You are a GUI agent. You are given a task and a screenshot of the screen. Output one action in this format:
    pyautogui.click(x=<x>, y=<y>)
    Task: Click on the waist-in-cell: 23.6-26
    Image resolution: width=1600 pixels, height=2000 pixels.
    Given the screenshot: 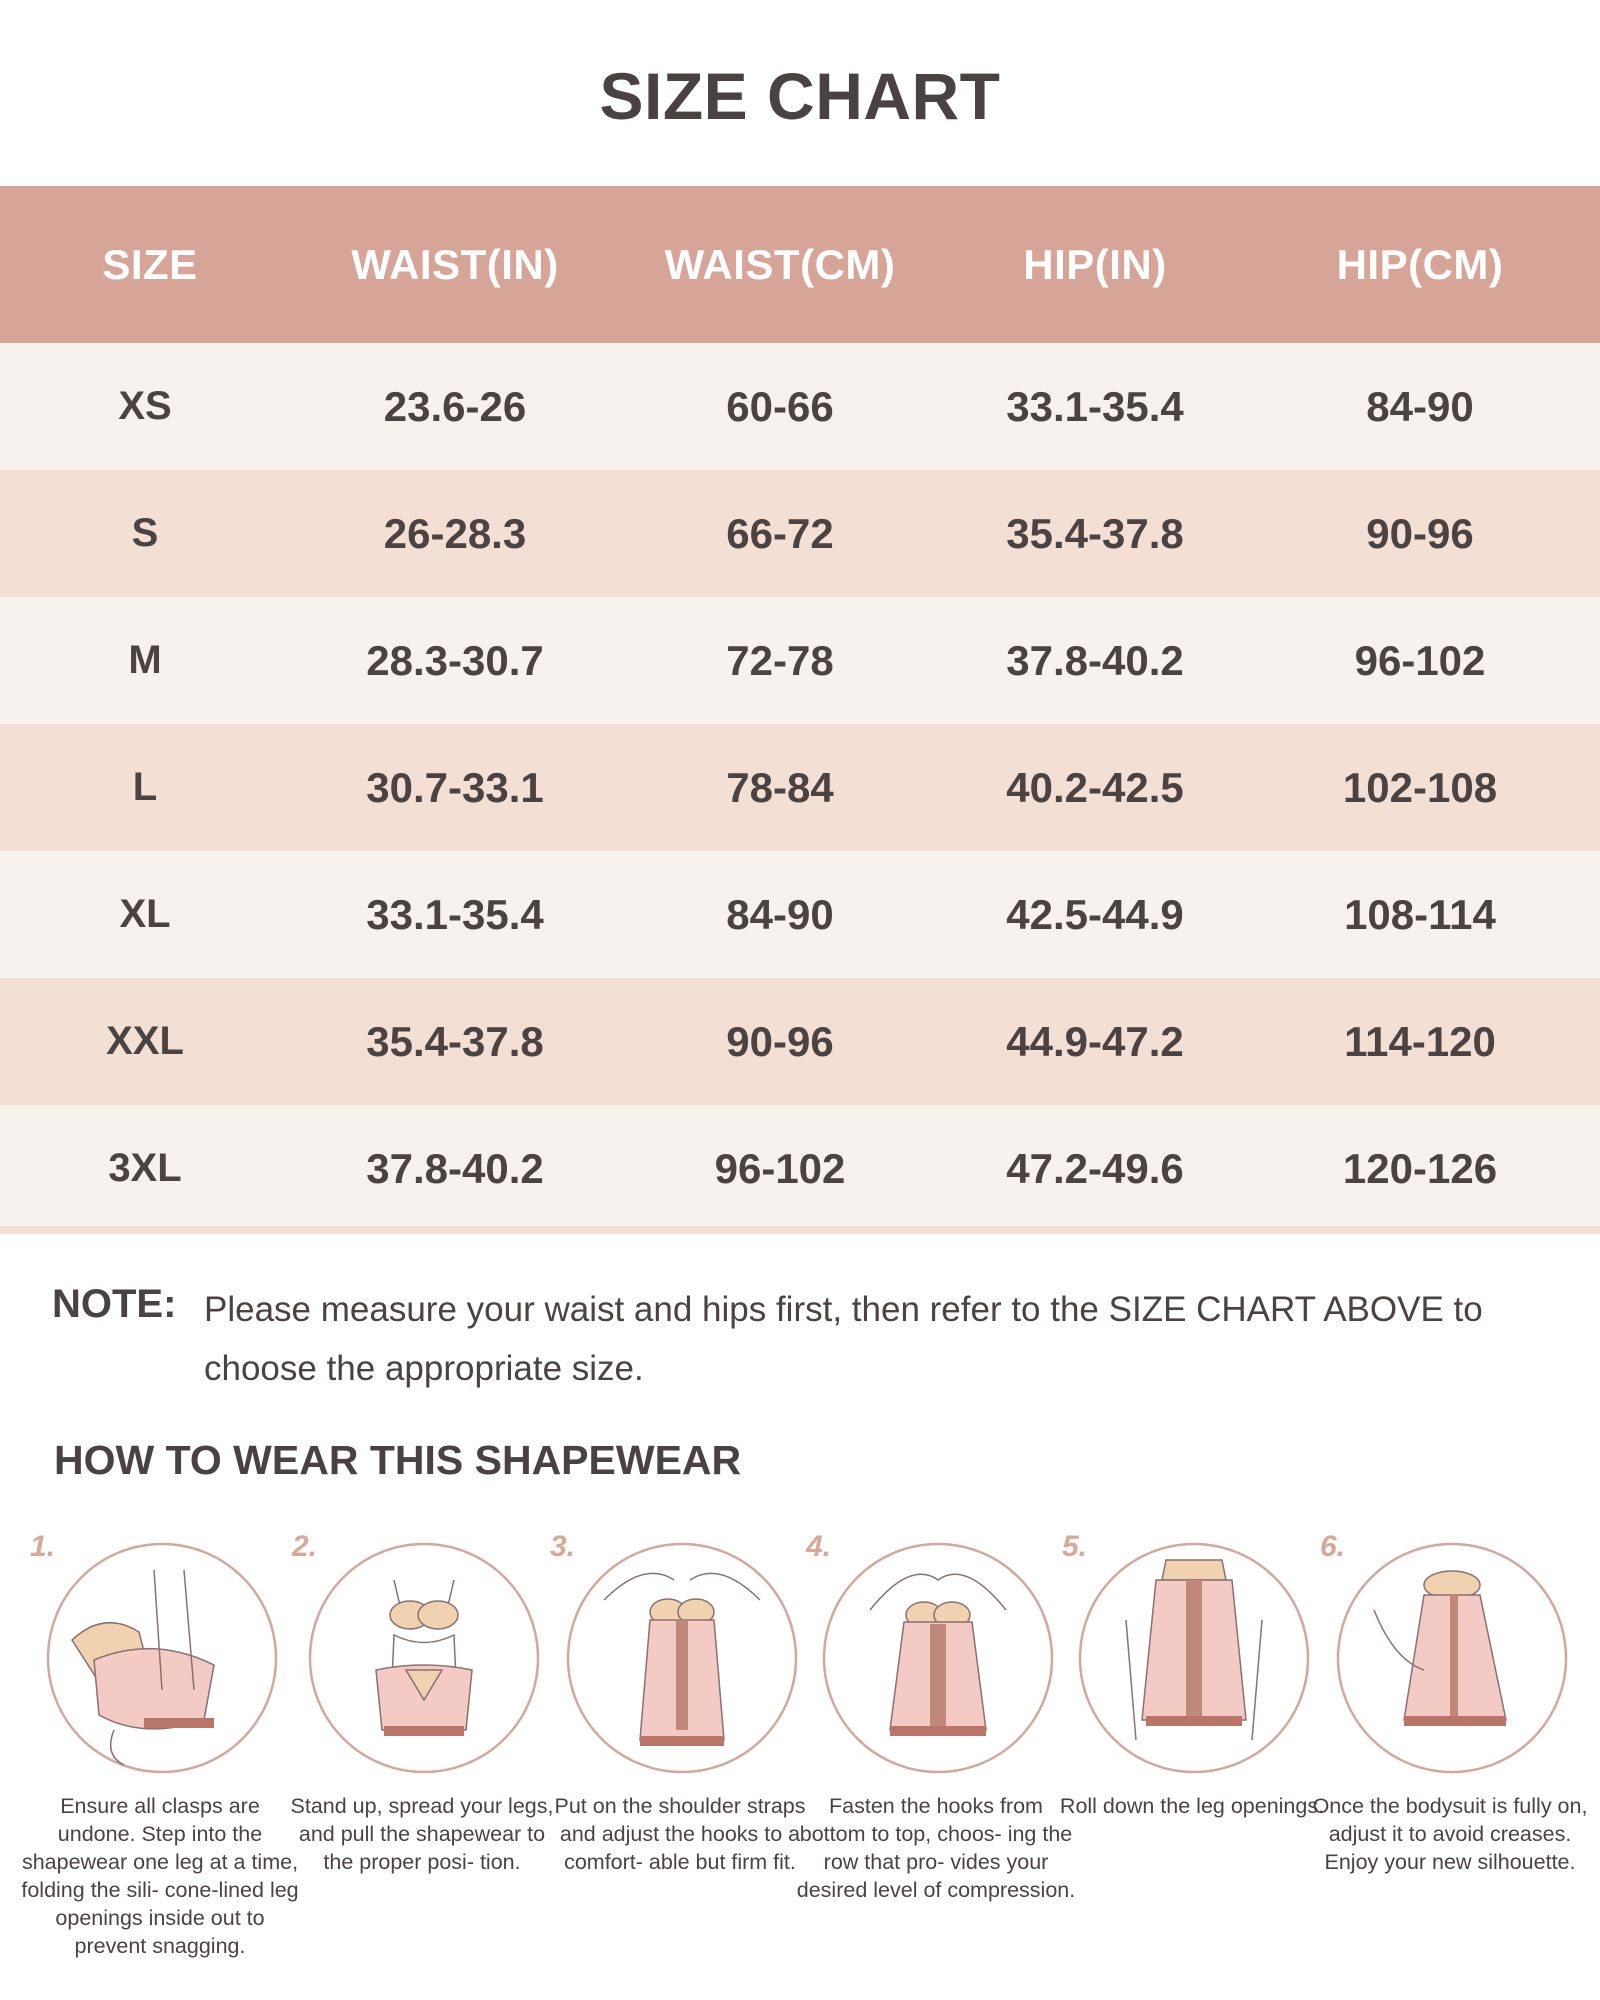 What is the action you would take?
    pyautogui.click(x=455, y=406)
    